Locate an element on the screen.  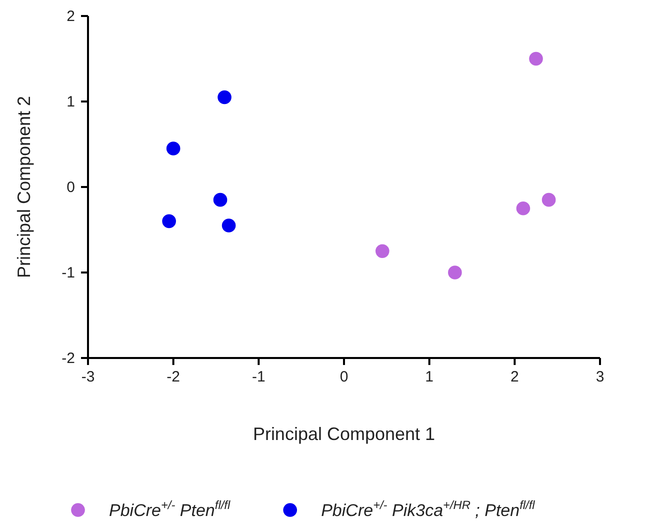
legend-label: PbiCre$^{+/-}$ Pik3ca$^{+/HR}$ ; Pten$^{fl/fl}$ is located at coordinates (428, 509).